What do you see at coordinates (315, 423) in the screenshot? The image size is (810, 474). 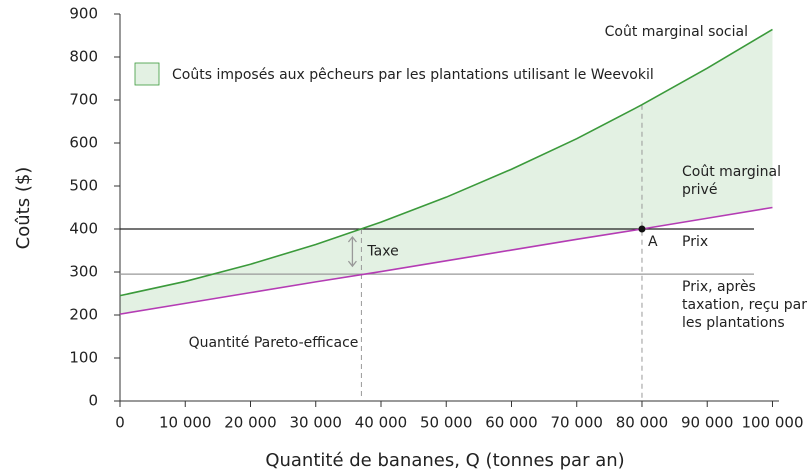 I see `x-tick-label: 30 000` at bounding box center [315, 423].